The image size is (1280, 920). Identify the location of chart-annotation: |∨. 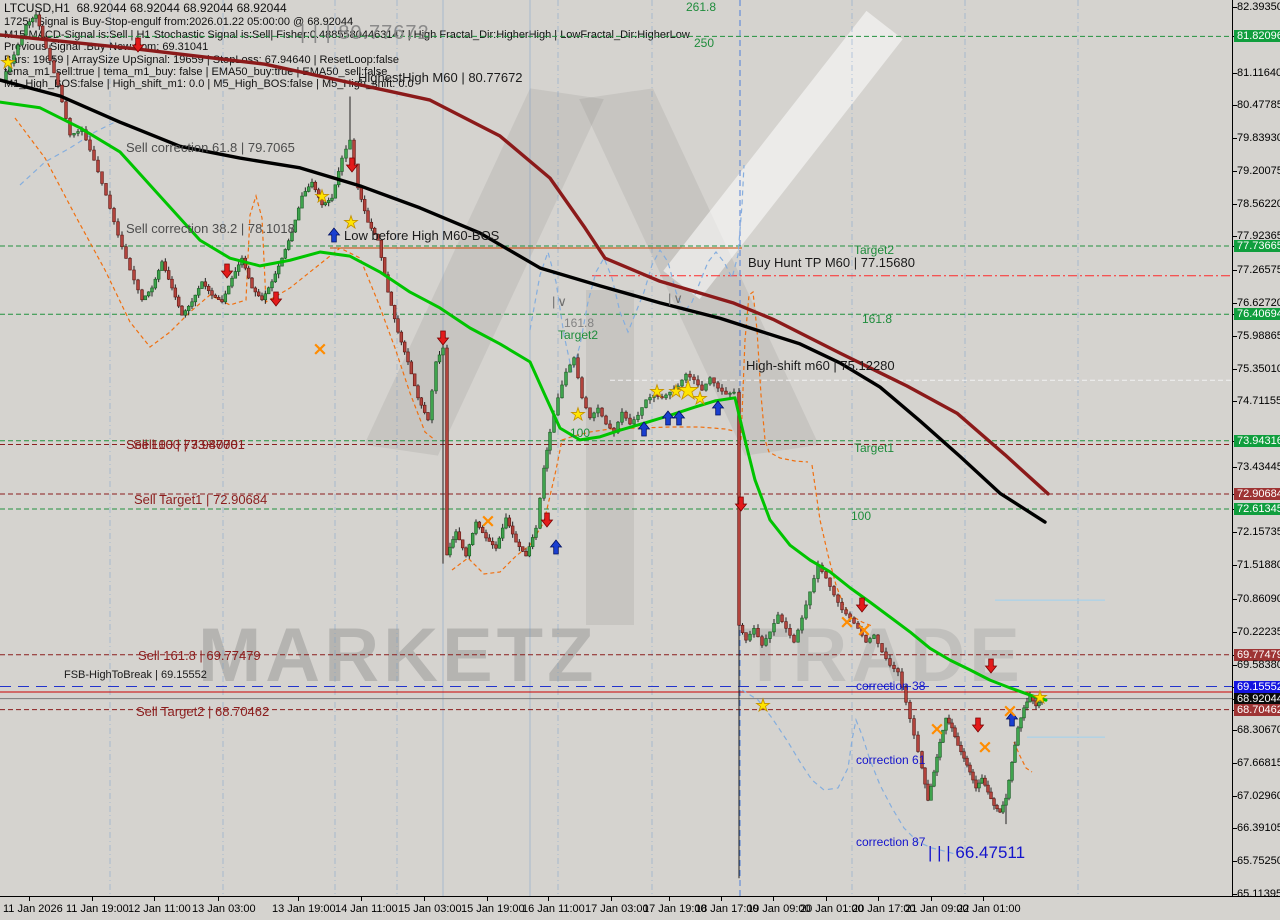
(560, 301).